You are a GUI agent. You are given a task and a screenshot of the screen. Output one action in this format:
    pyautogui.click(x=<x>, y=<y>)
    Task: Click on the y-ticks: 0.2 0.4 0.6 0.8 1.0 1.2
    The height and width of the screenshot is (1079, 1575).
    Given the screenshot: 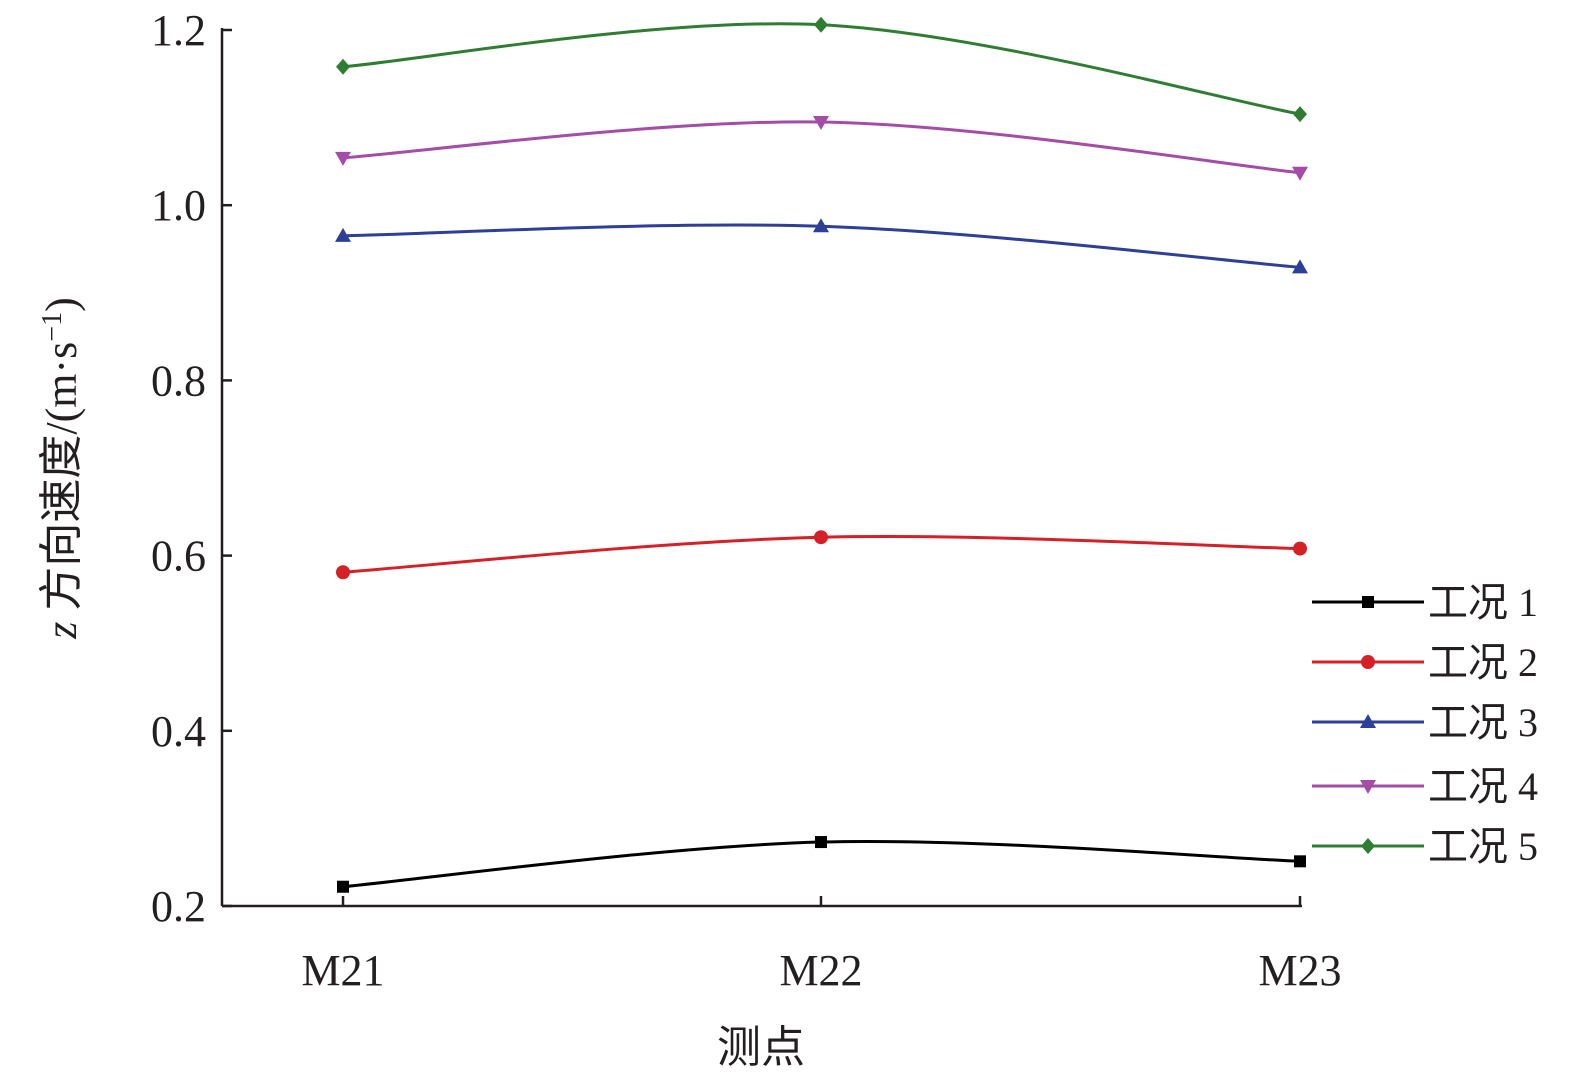 What is the action you would take?
    pyautogui.click(x=191, y=468)
    